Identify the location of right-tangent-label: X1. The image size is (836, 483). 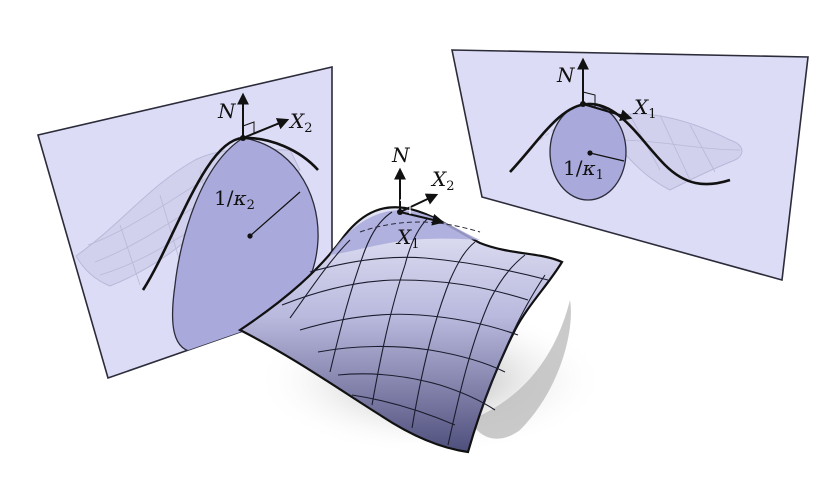
(644, 108).